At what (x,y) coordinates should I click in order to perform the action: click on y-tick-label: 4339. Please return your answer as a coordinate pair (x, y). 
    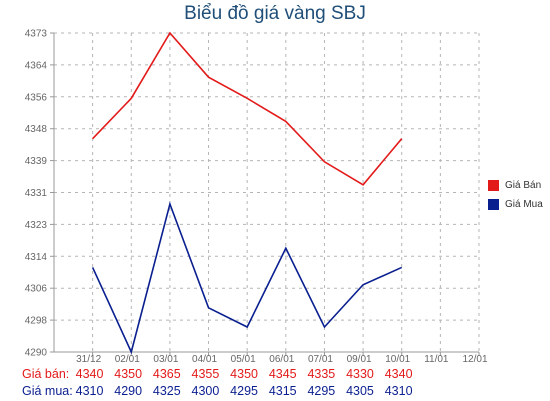
    Looking at the image, I should click on (36, 161).